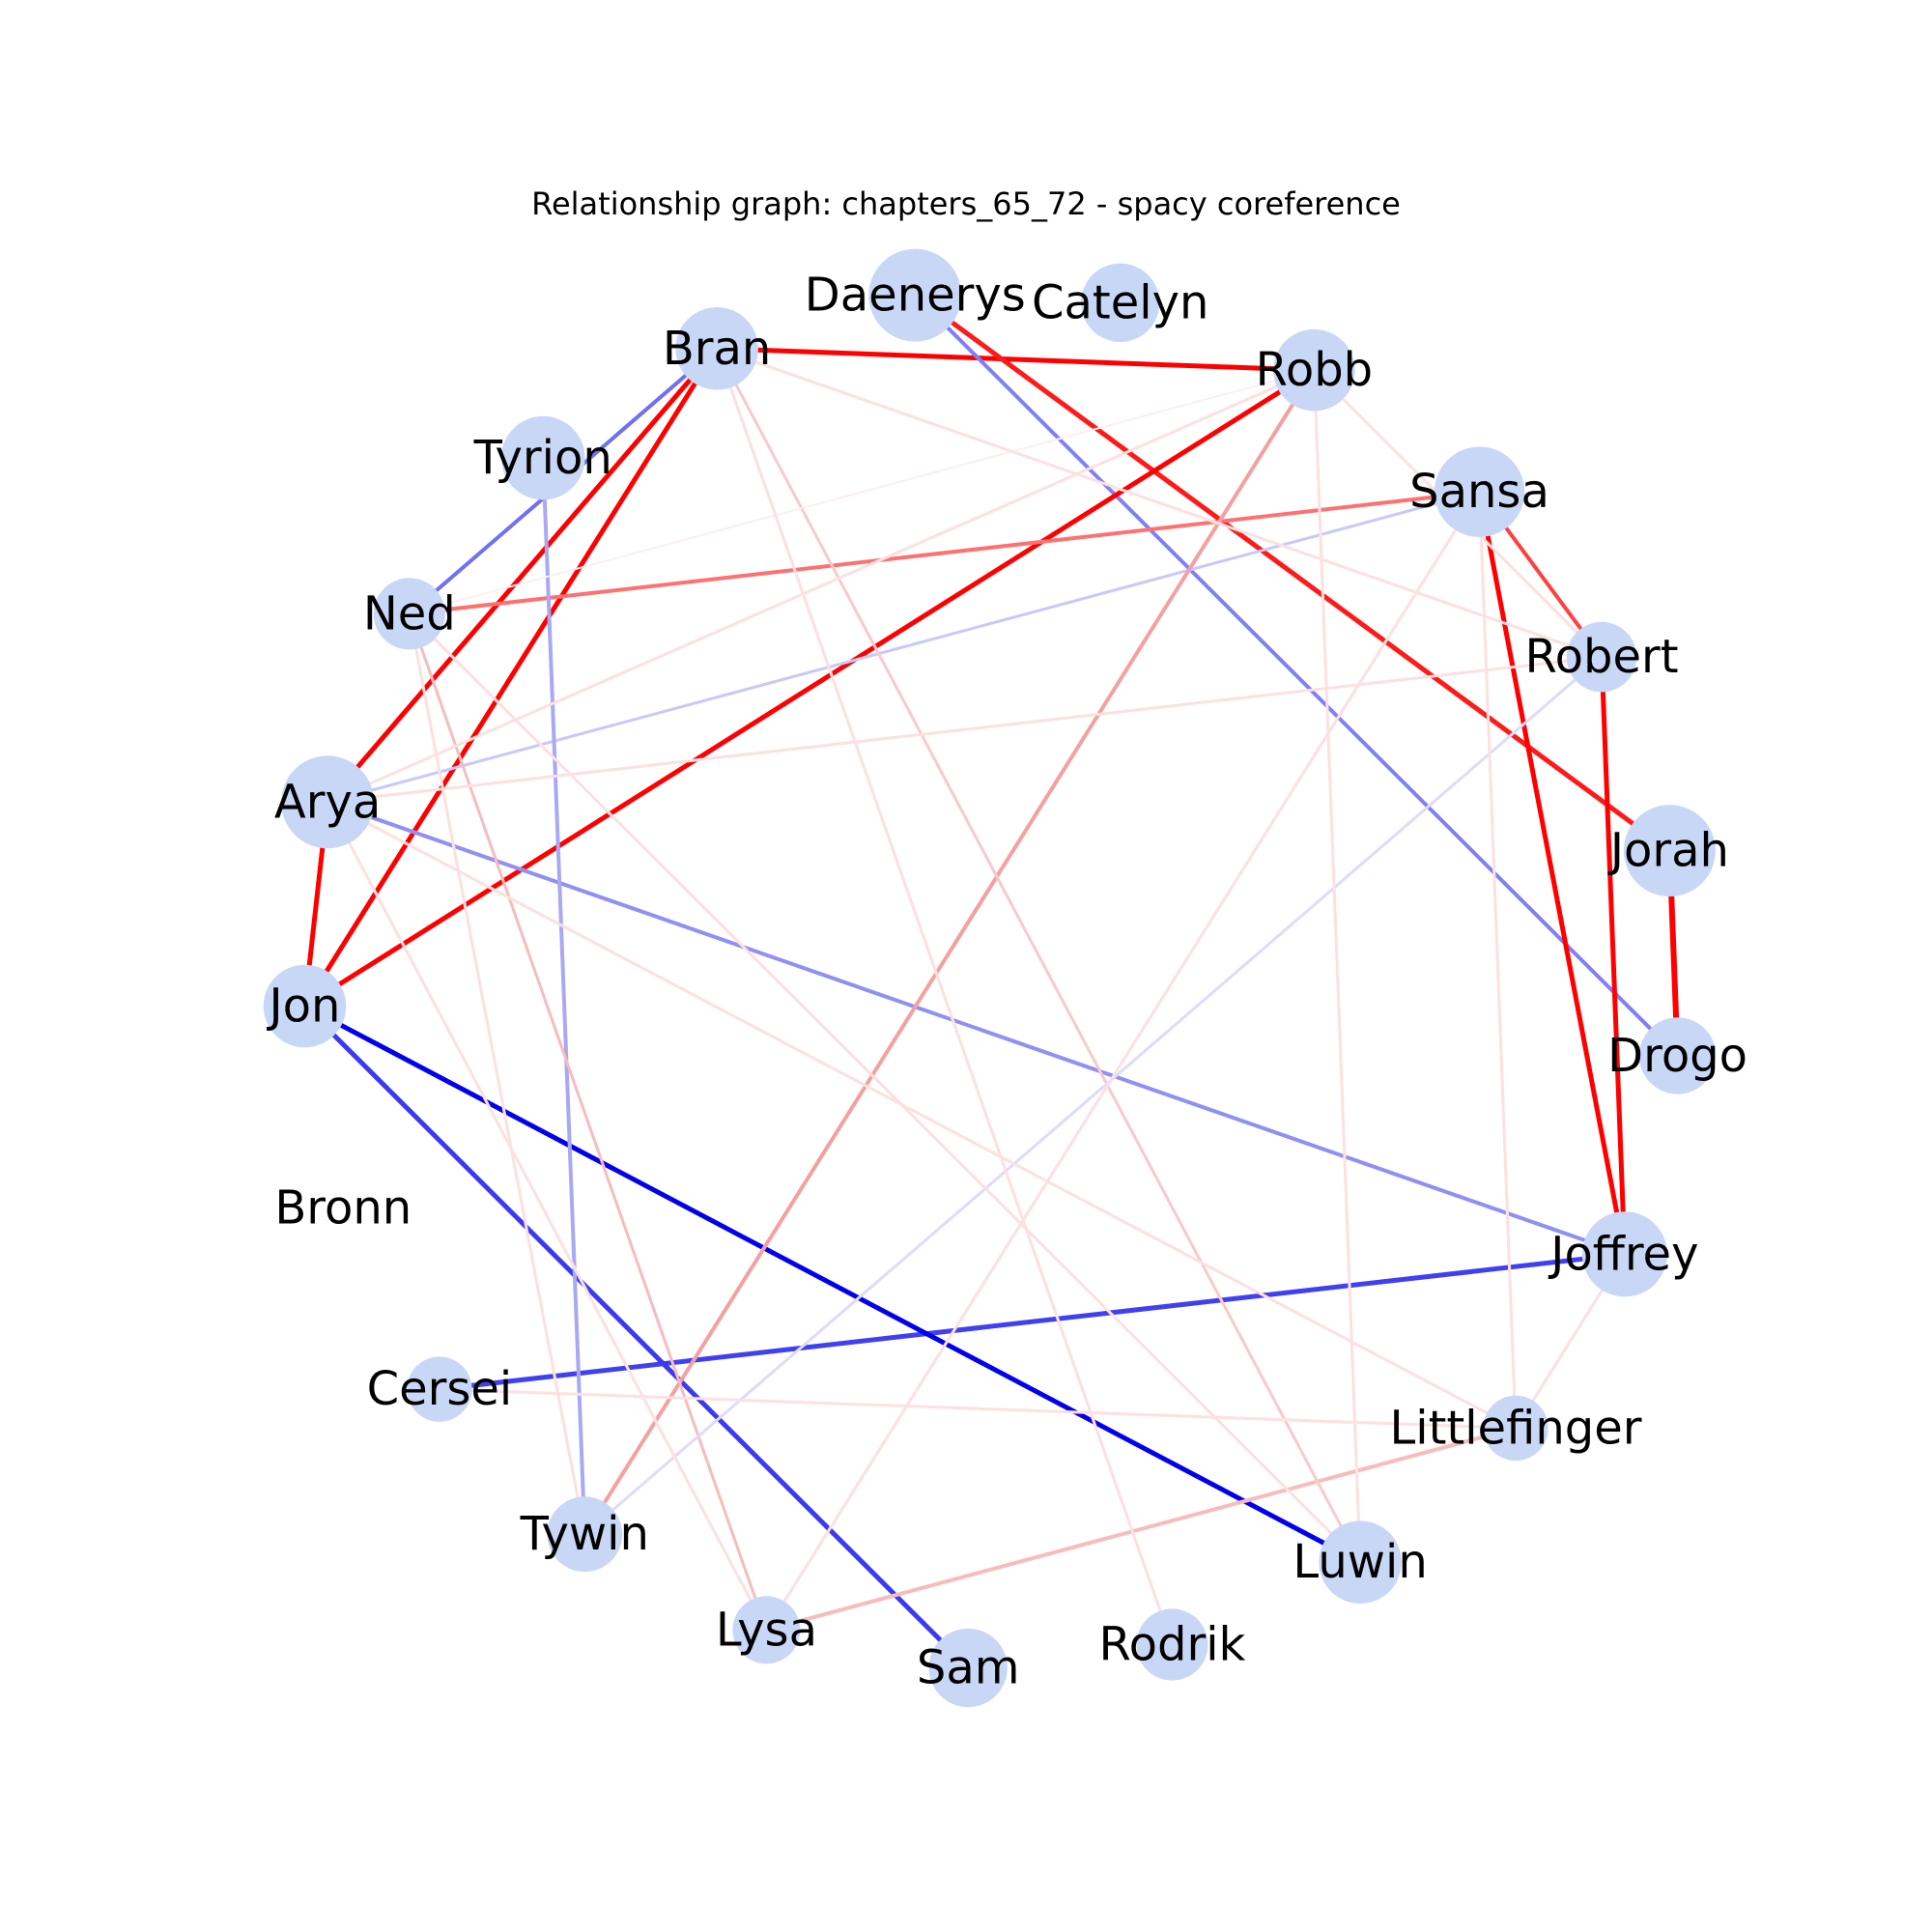  I want to click on edge-sansa-arya, so click(903, 647).